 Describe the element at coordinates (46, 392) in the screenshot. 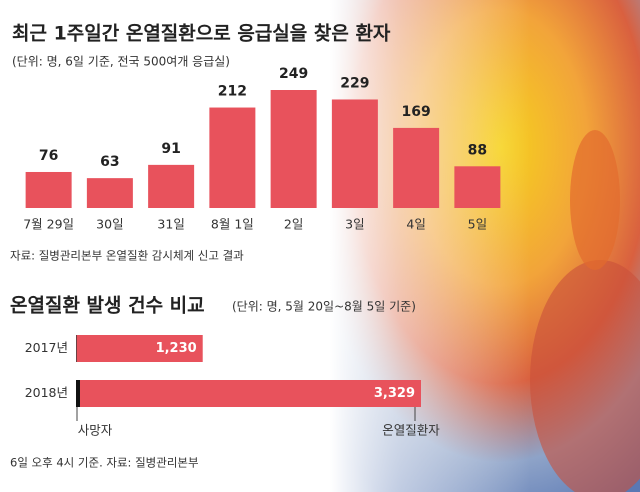

I see `y-tick-label: 2018년` at that location.